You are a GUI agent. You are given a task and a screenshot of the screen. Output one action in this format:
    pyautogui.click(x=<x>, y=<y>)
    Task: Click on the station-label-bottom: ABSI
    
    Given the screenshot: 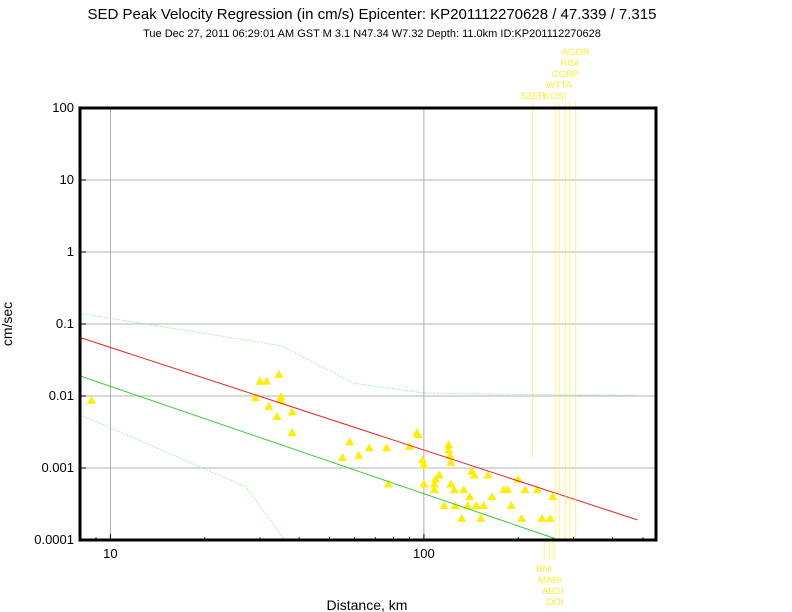 What is the action you would take?
    pyautogui.click(x=553, y=591)
    